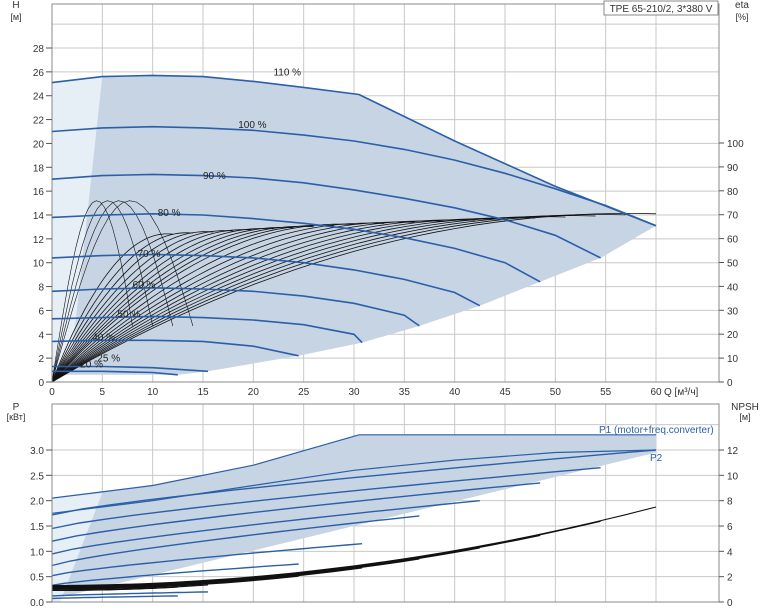  What do you see at coordinates (745, 407) in the screenshot?
I see `y2-axis-title: NPSH` at bounding box center [745, 407].